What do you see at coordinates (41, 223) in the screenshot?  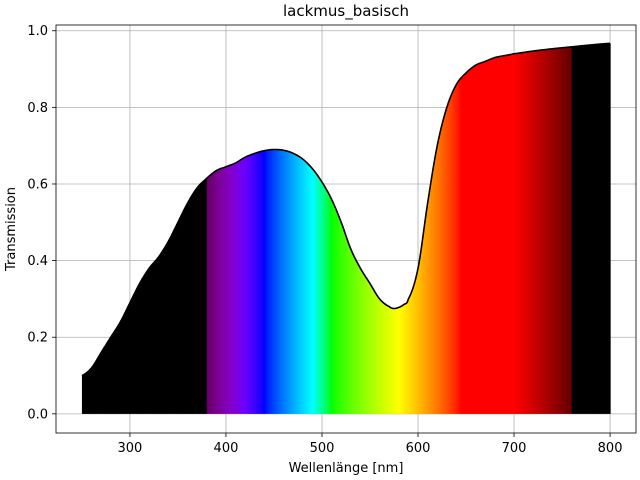 I see `y-axis-ticks: 0.0 0.2 0.4 0.6 0.8 1.0` at bounding box center [41, 223].